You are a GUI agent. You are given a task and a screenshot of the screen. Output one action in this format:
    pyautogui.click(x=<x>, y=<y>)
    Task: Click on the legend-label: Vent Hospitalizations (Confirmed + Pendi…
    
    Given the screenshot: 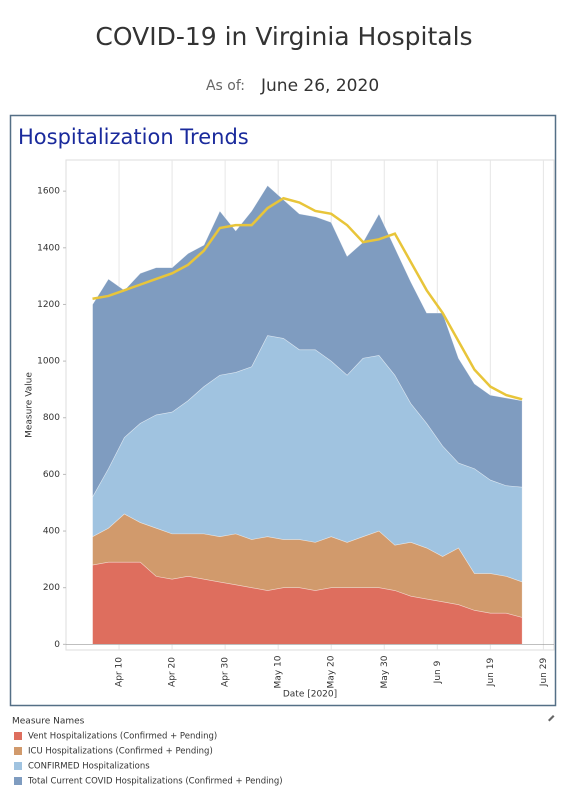 What is the action you would take?
    pyautogui.click(x=122, y=737)
    